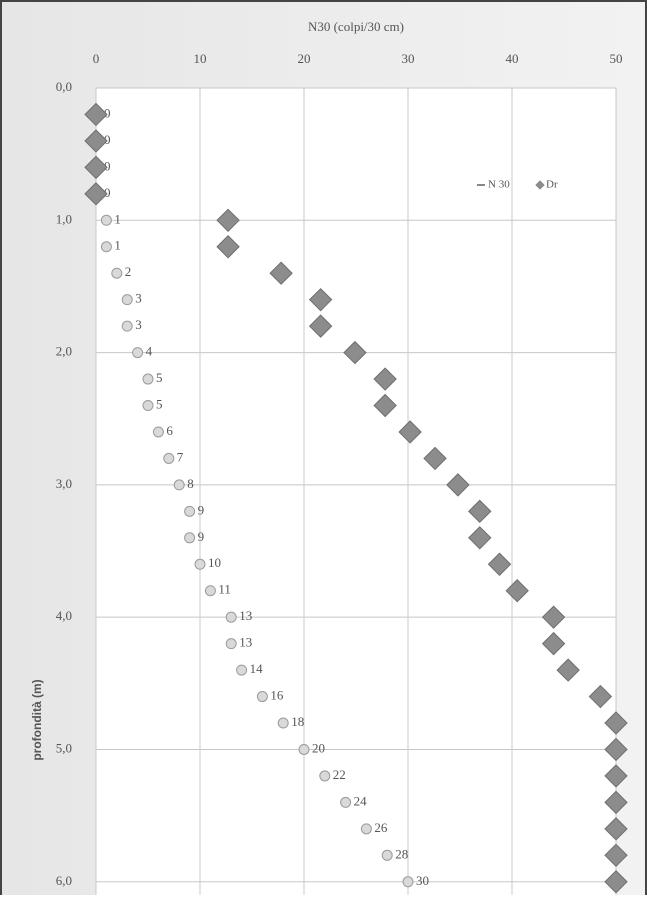 Image resolution: width=647 pixels, height=900 pixels. I want to click on x-tick-label: 40, so click(512, 58).